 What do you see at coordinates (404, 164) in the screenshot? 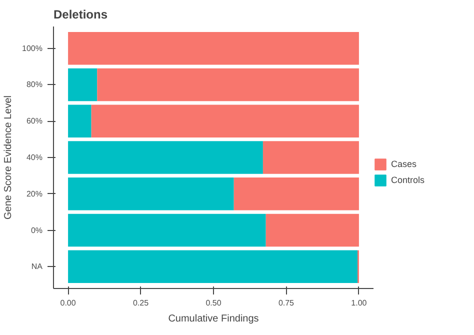
I see `legend-label: Cases` at bounding box center [404, 164].